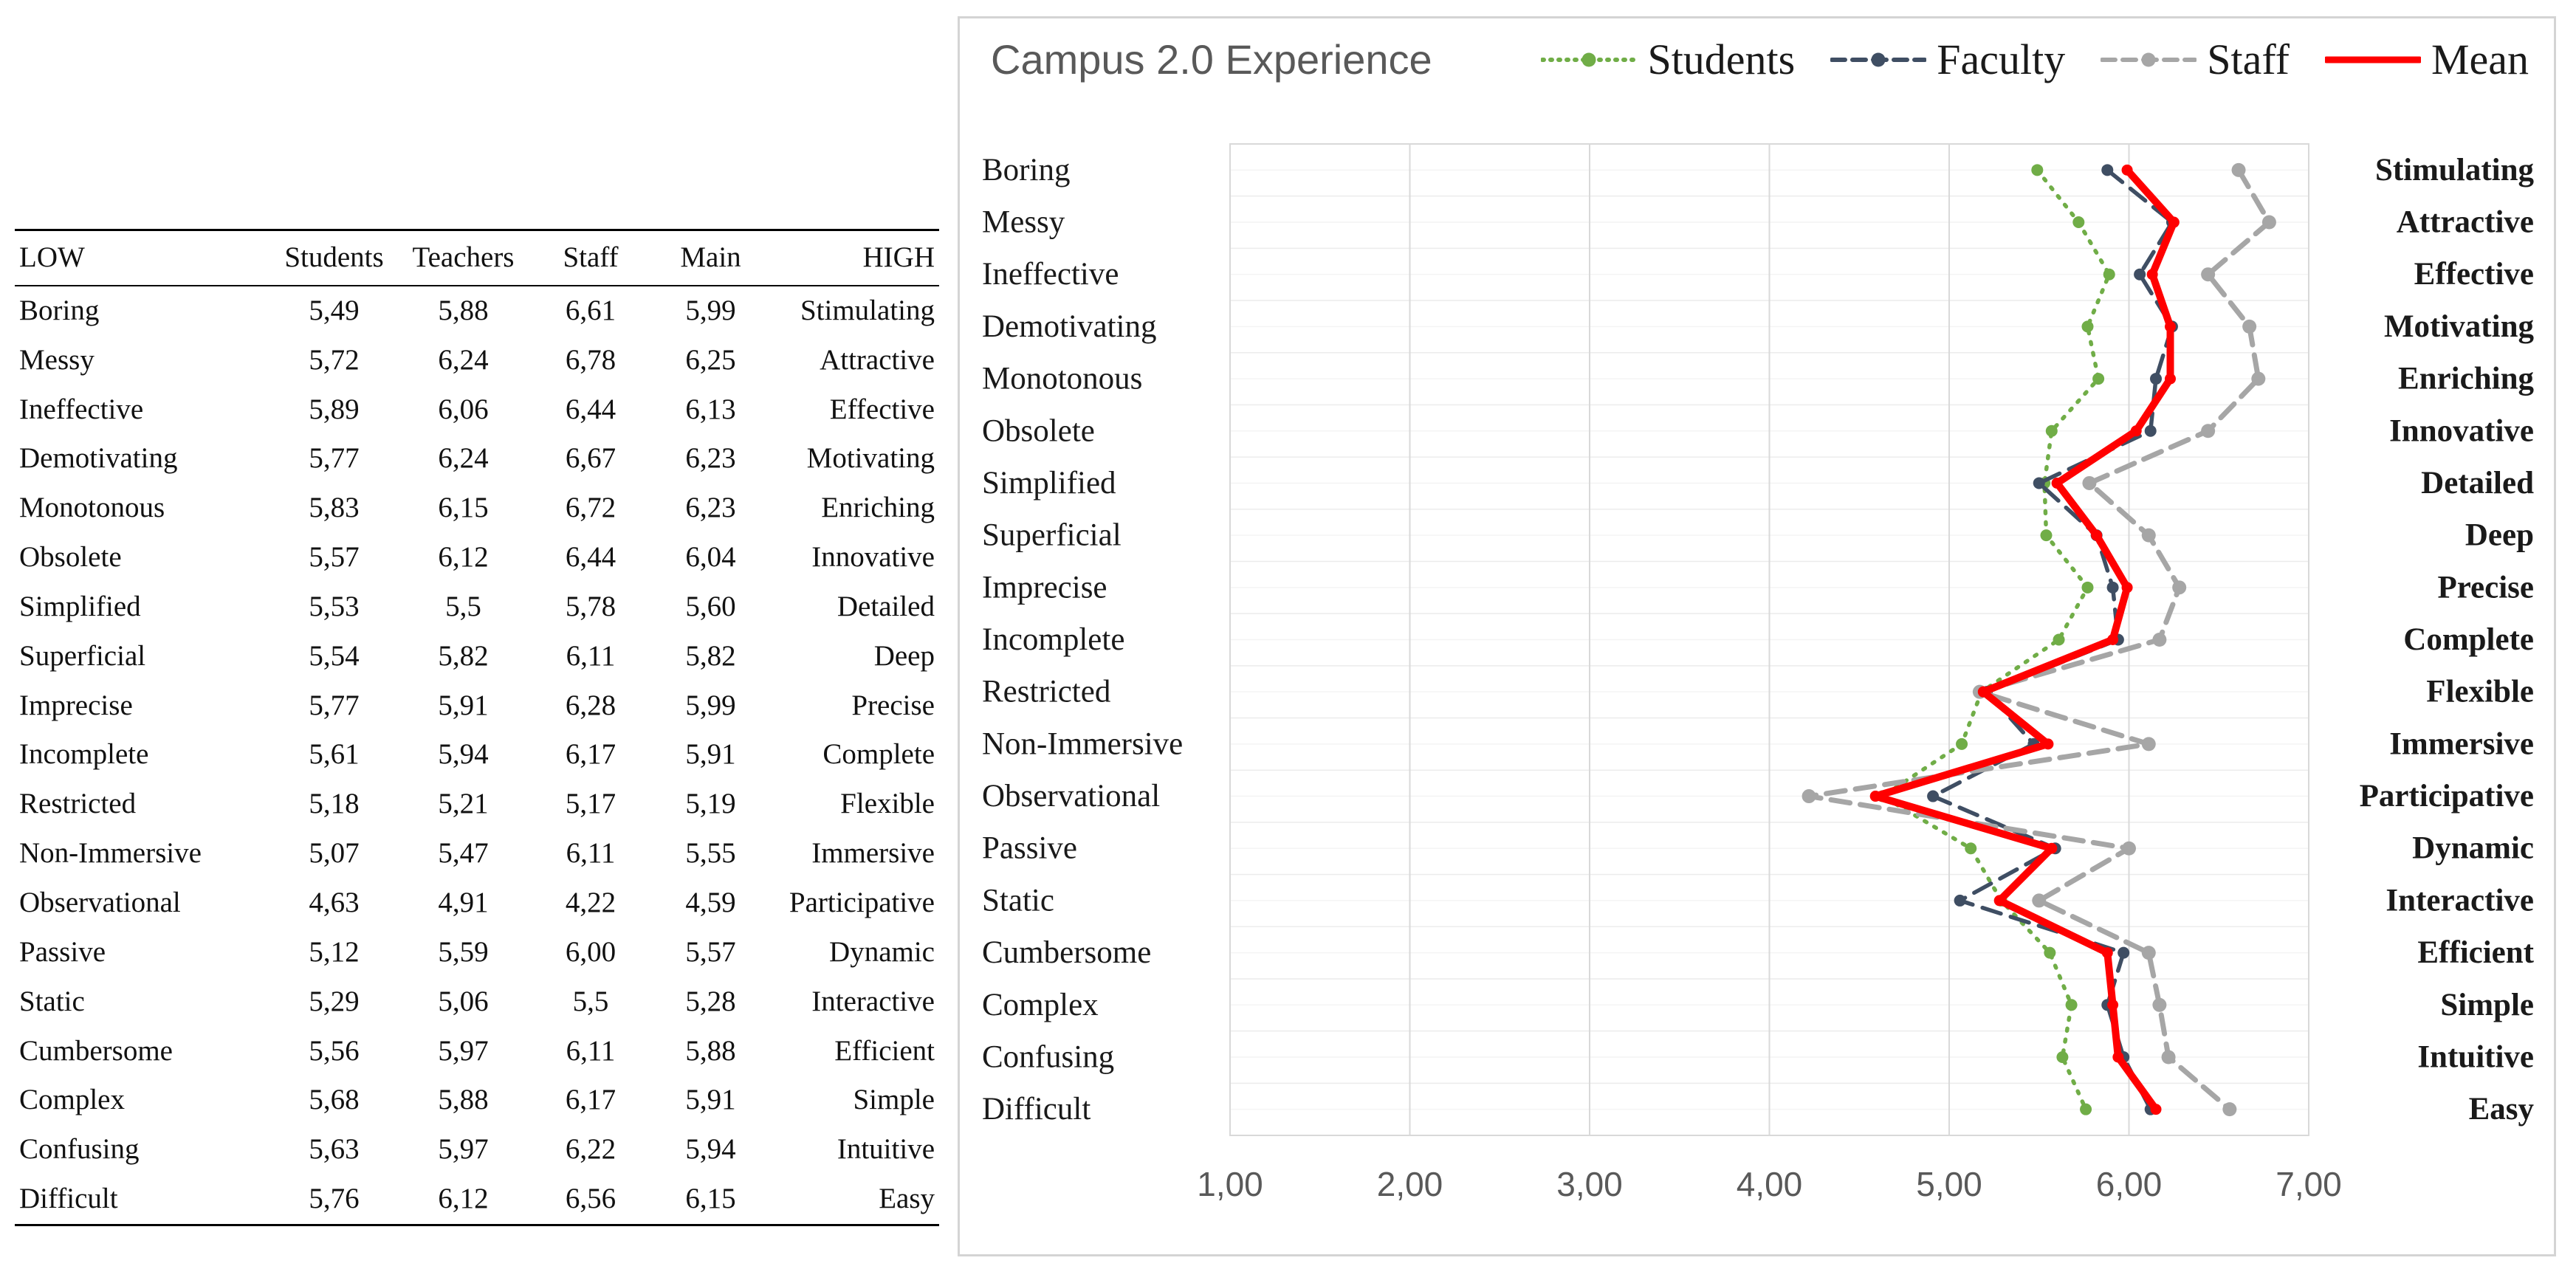 This screenshot has height=1269, width=2576. What do you see at coordinates (463, 1100) in the screenshot?
I see `table-cell: 5,88` at bounding box center [463, 1100].